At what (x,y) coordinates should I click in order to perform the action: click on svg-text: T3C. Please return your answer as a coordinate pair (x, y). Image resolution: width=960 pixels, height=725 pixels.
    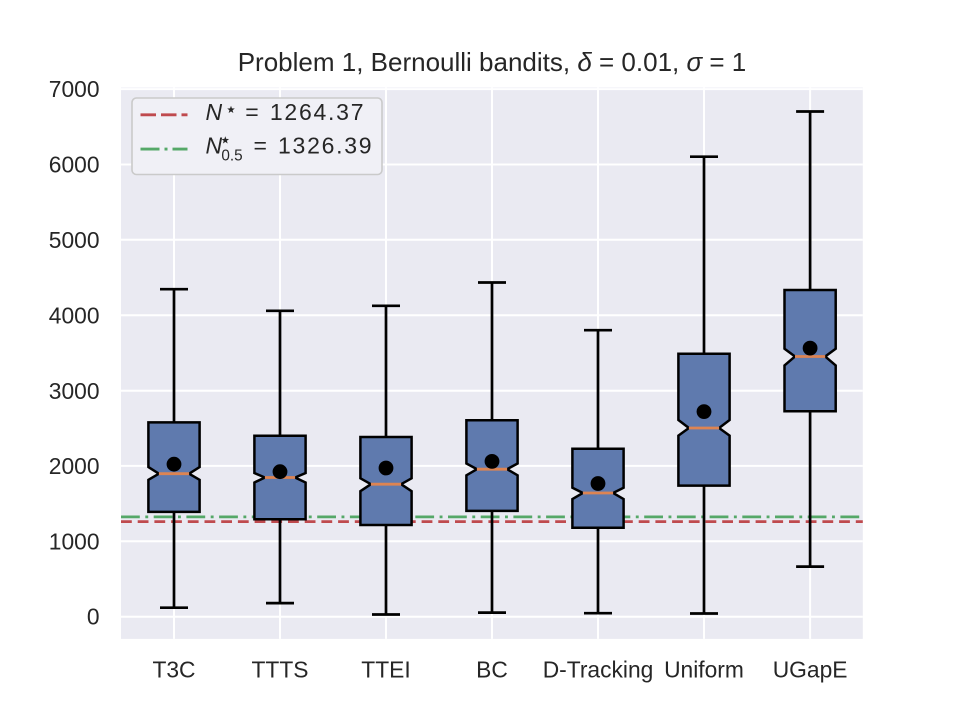
    Looking at the image, I should click on (173, 670).